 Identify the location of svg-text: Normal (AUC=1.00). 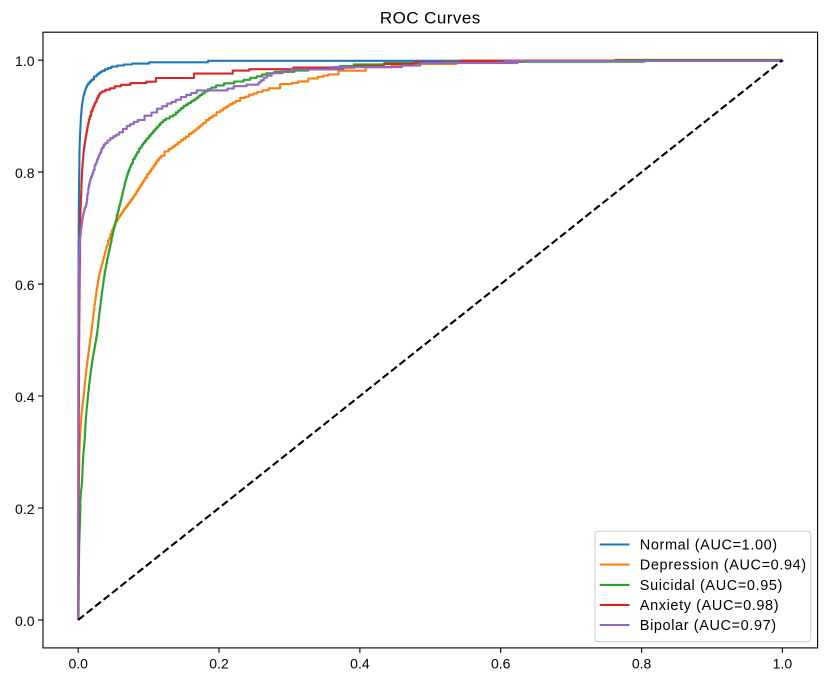
(709, 546).